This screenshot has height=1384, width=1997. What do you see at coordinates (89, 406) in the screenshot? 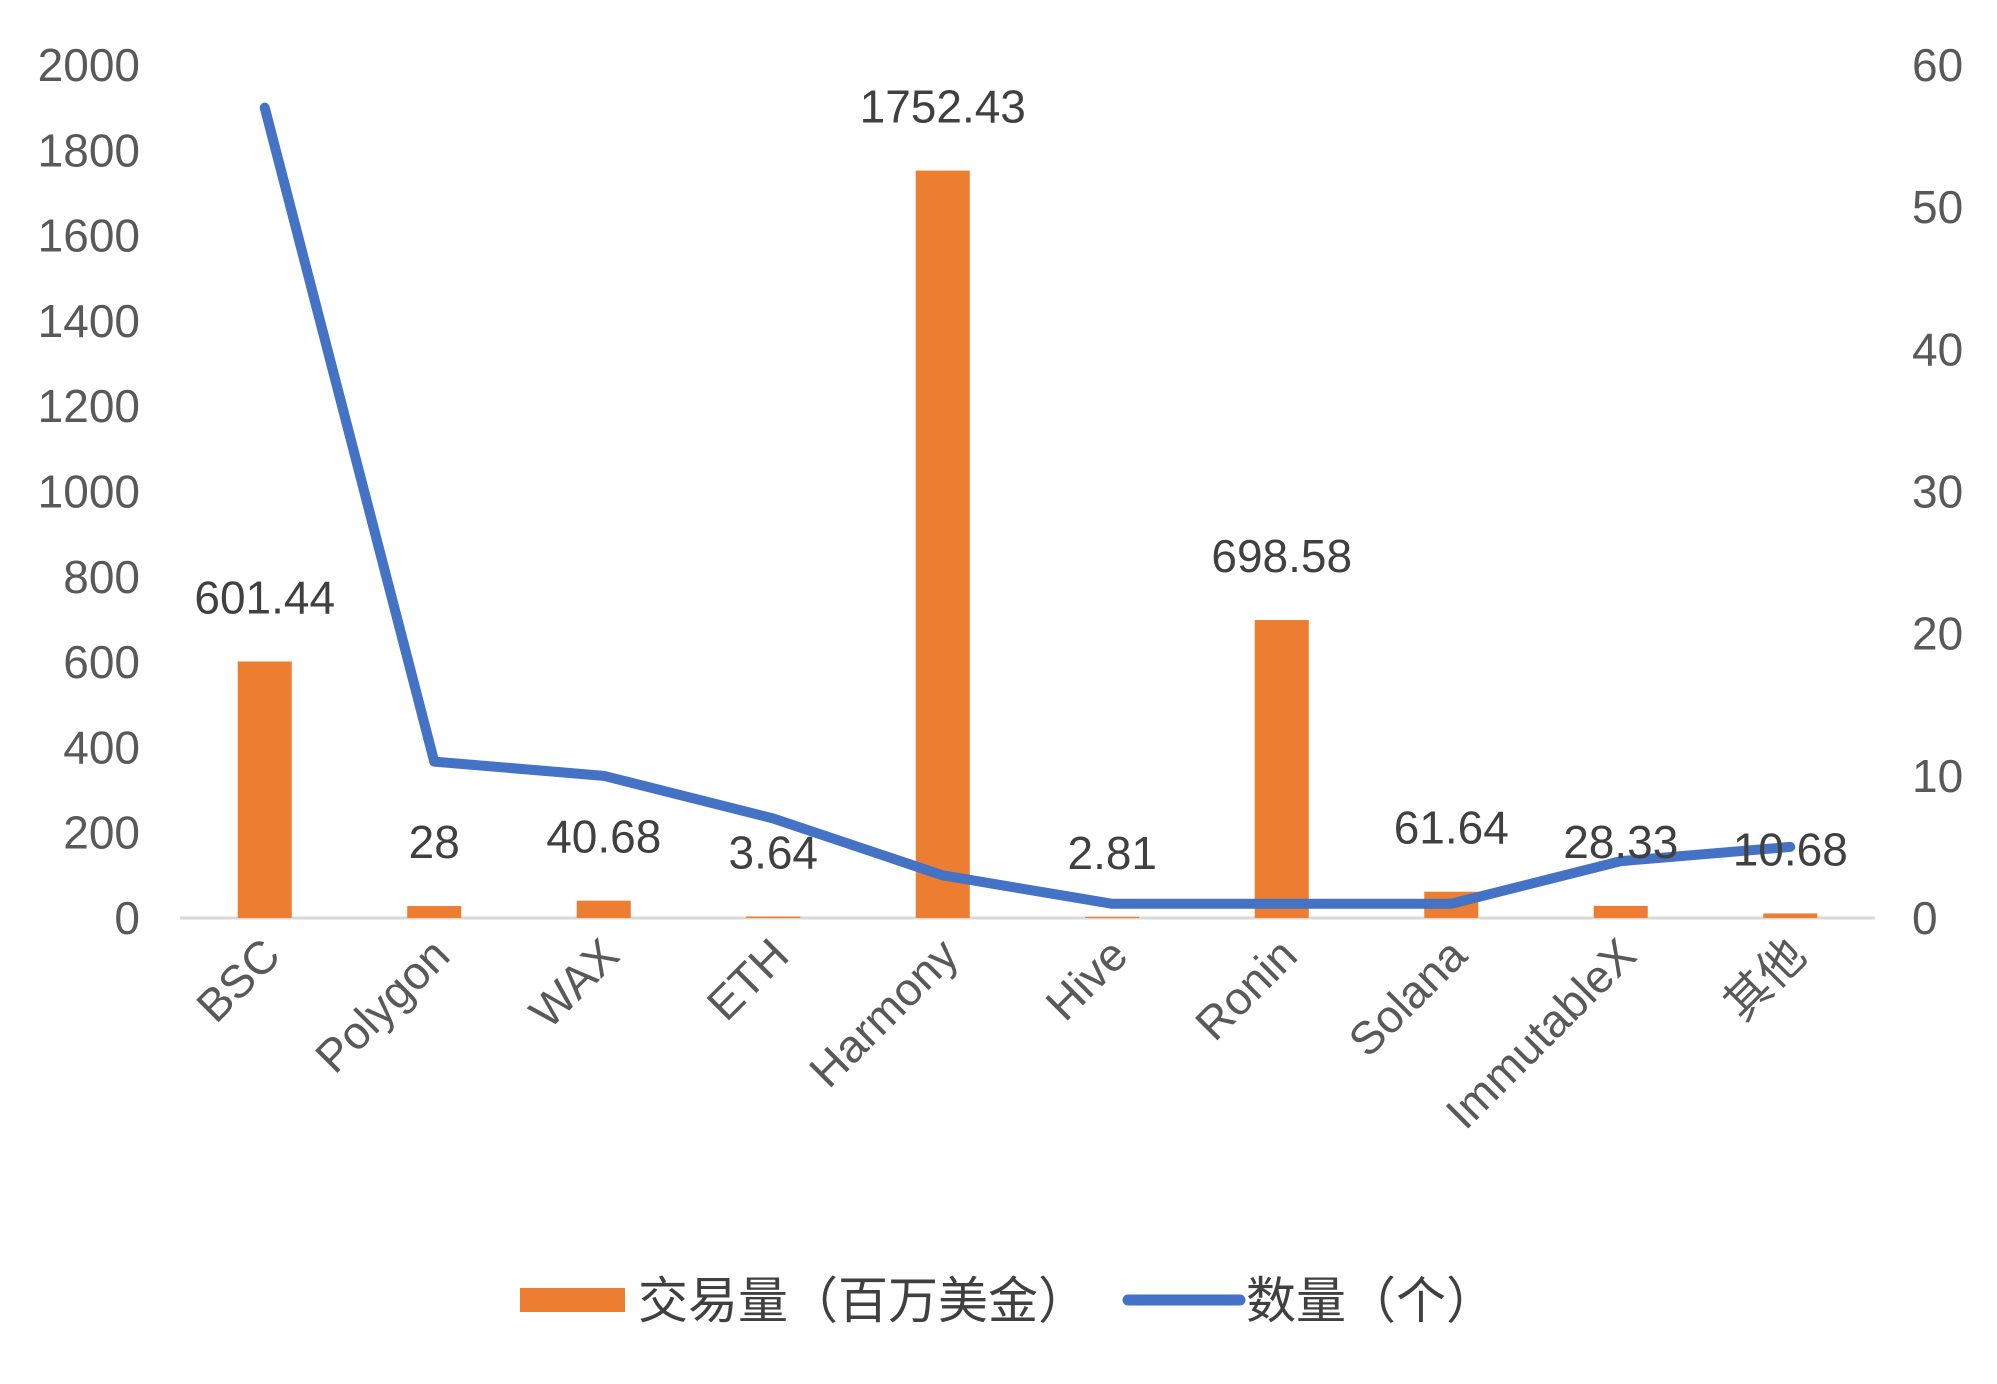
I see `y-left-tick-label: 1200` at bounding box center [89, 406].